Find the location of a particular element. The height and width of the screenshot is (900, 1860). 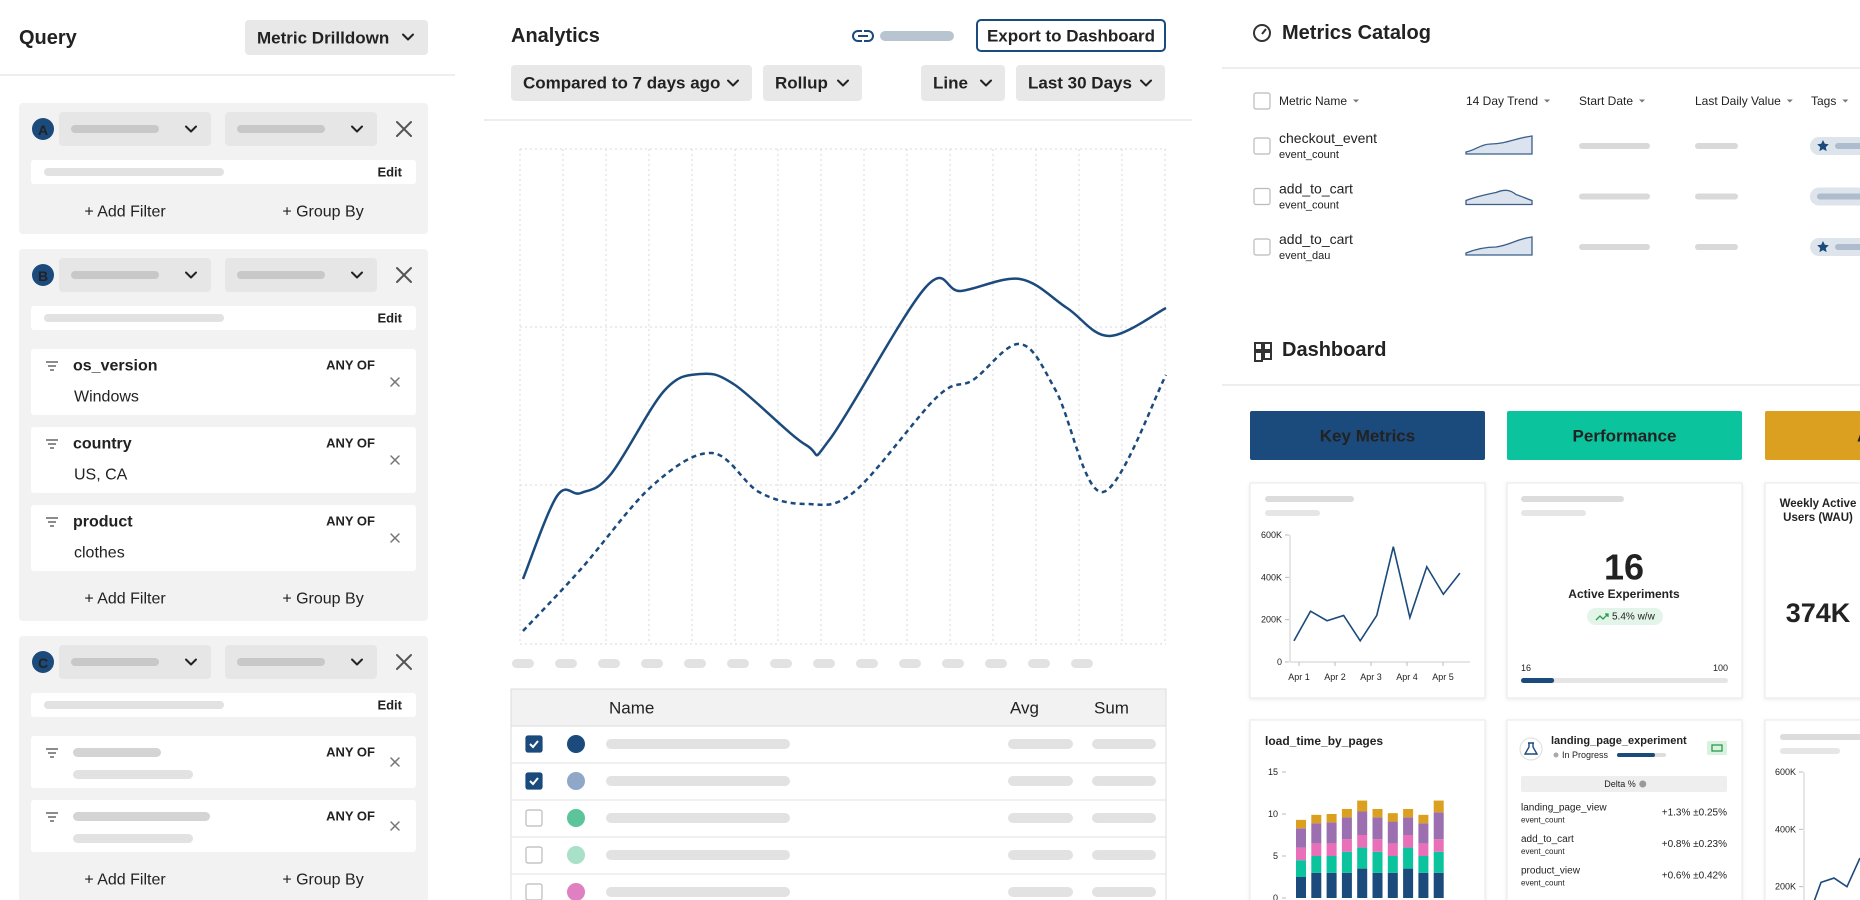

dashboard-card is located at coordinates (1812, 590).